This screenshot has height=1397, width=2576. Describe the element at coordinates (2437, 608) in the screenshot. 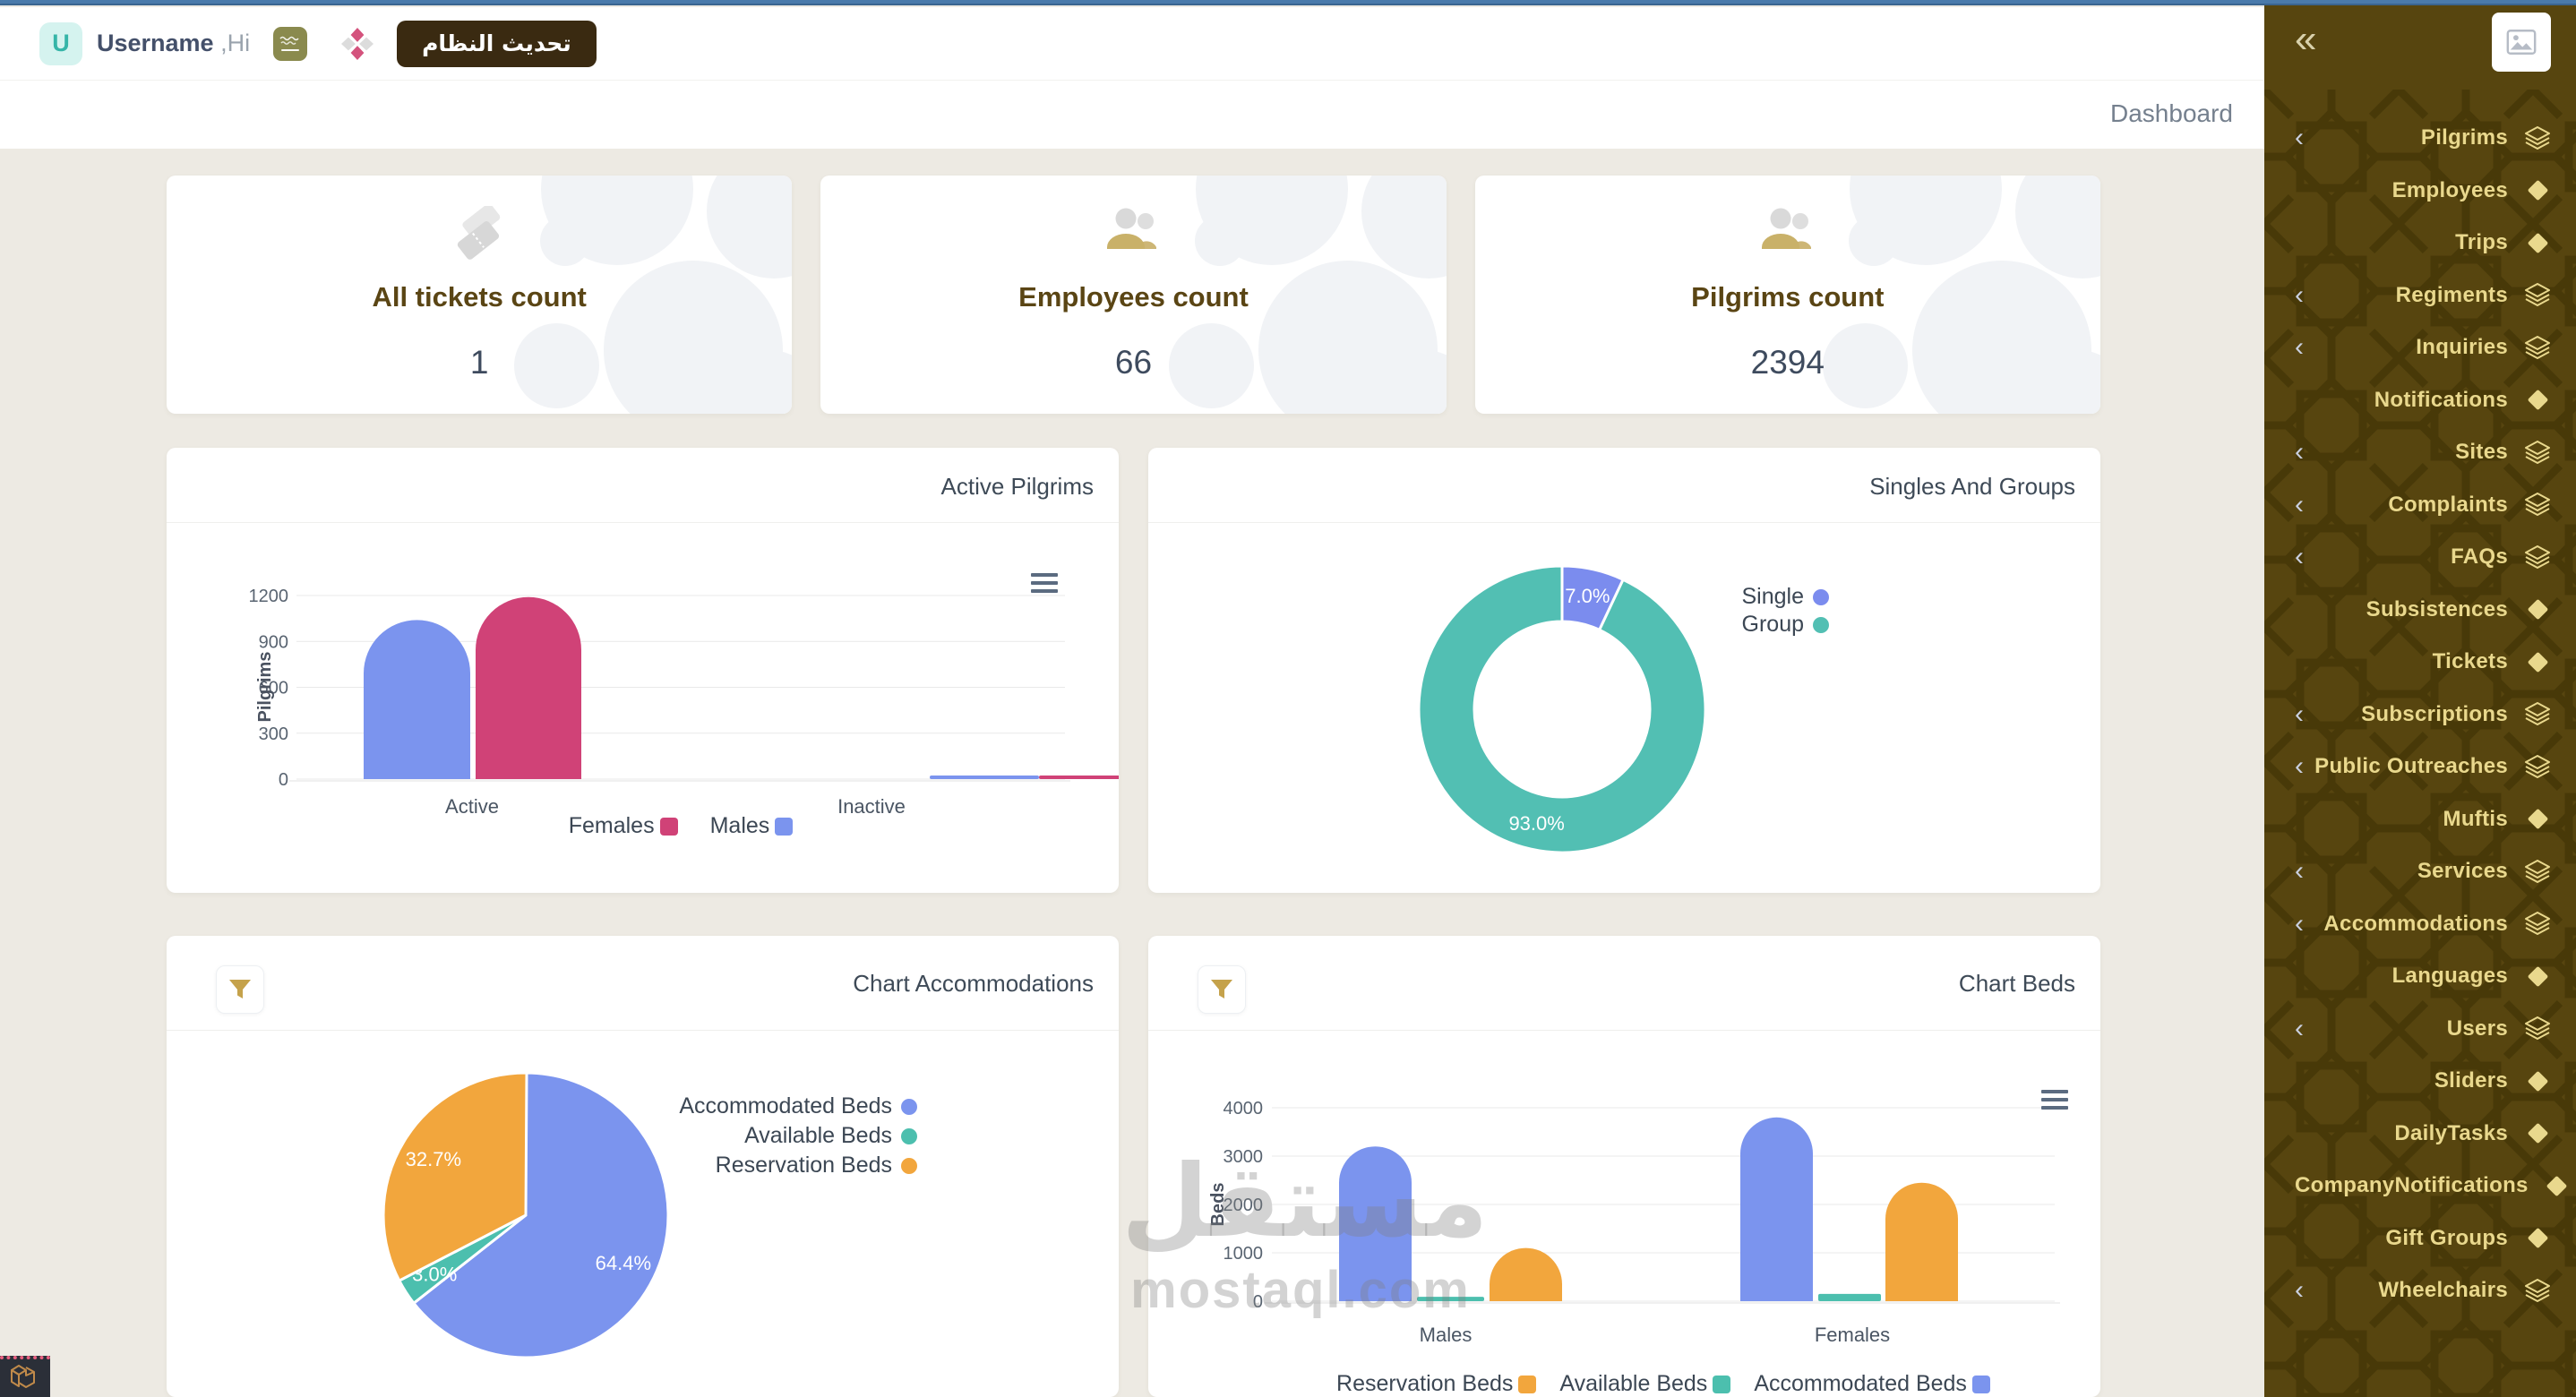

I see `sidebar-item-label: Subsistences` at that location.